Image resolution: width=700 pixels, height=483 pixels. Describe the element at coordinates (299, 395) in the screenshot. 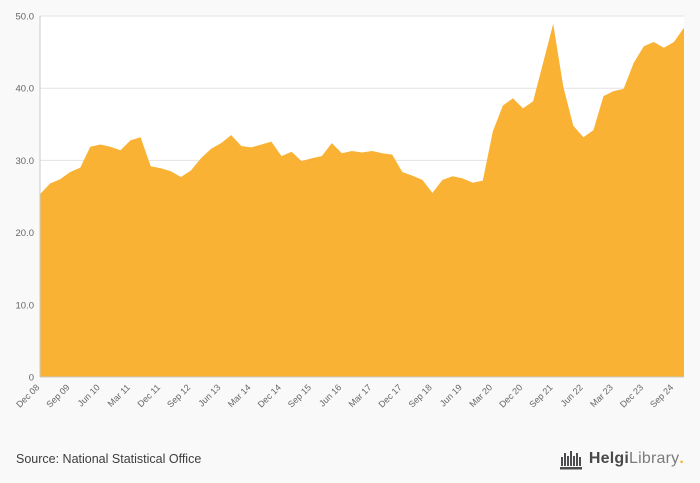

I see `x-tick-label: Sep 15` at that location.